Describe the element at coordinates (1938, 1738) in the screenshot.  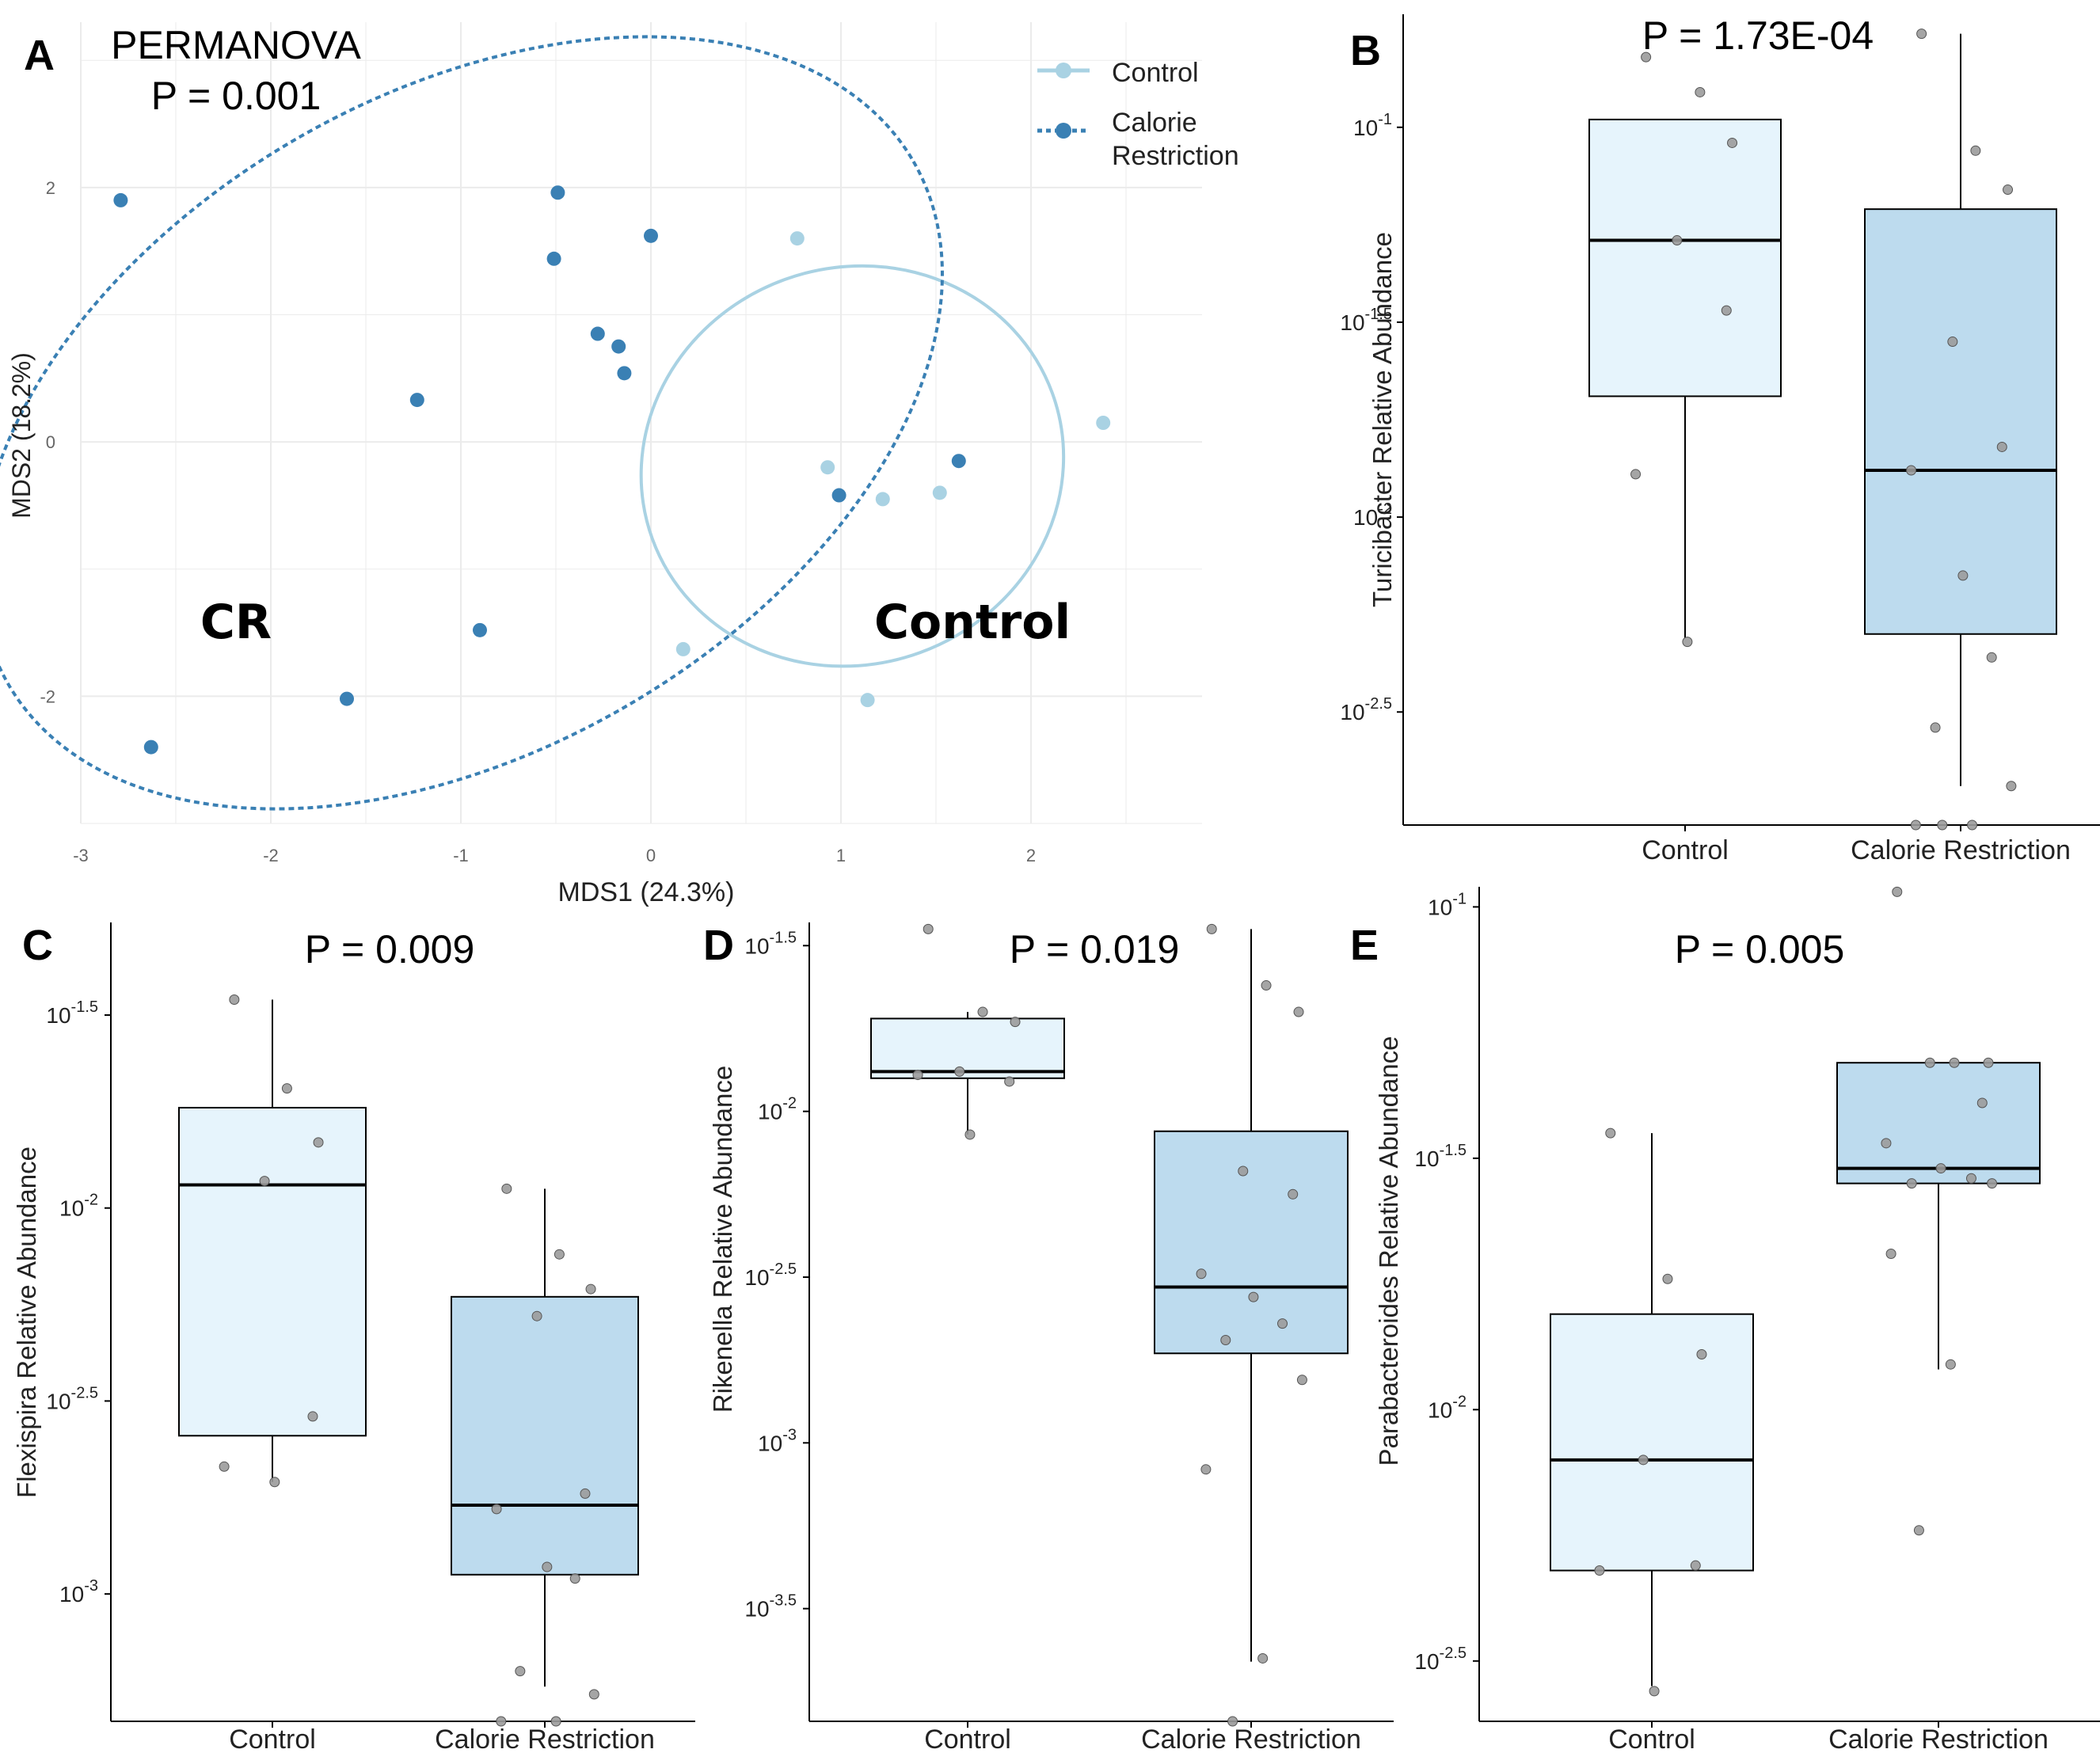
I see `panel-e-x-tick-label: Calorie Restriction` at that location.